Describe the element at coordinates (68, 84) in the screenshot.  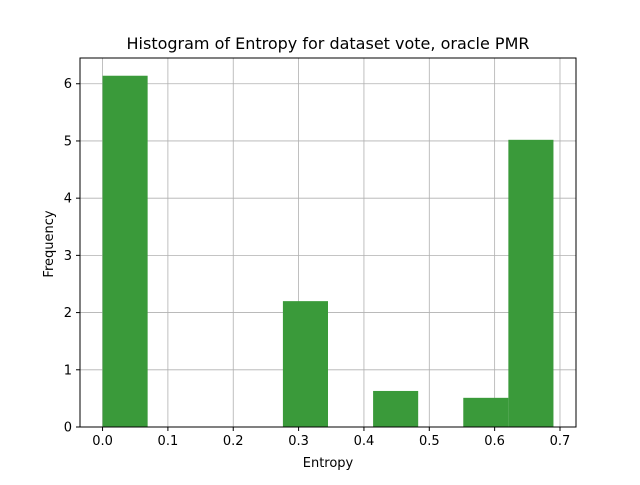
I see `y-tick-label: 6` at that location.